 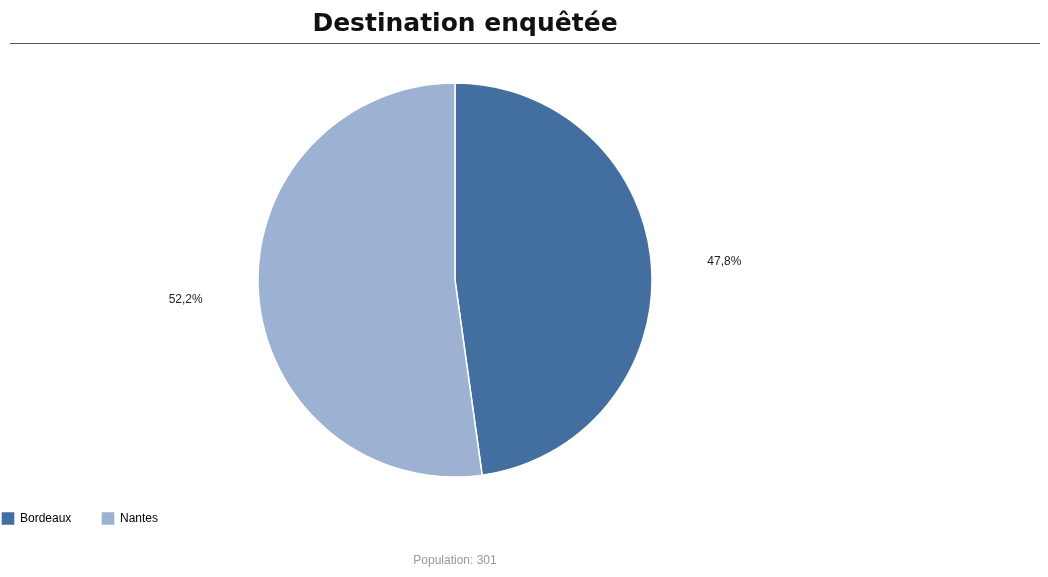 What do you see at coordinates (724, 261) in the screenshot?
I see `data-label: 47,8%` at bounding box center [724, 261].